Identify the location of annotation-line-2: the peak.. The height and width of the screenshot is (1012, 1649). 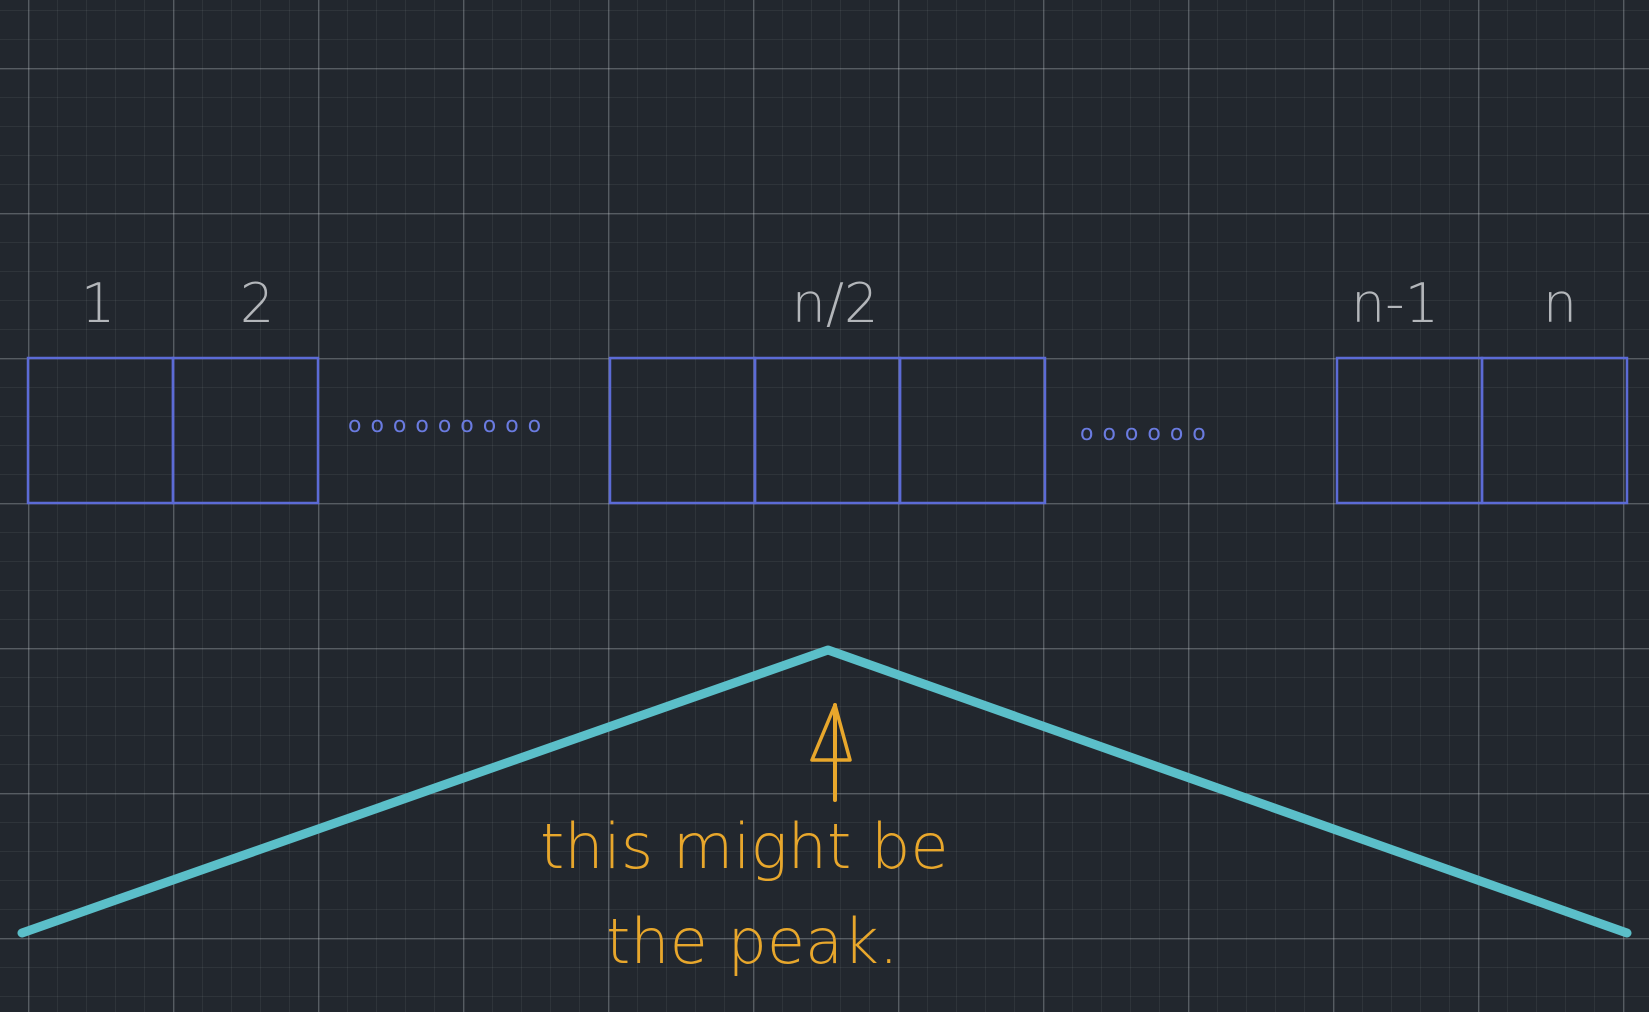
(752, 941).